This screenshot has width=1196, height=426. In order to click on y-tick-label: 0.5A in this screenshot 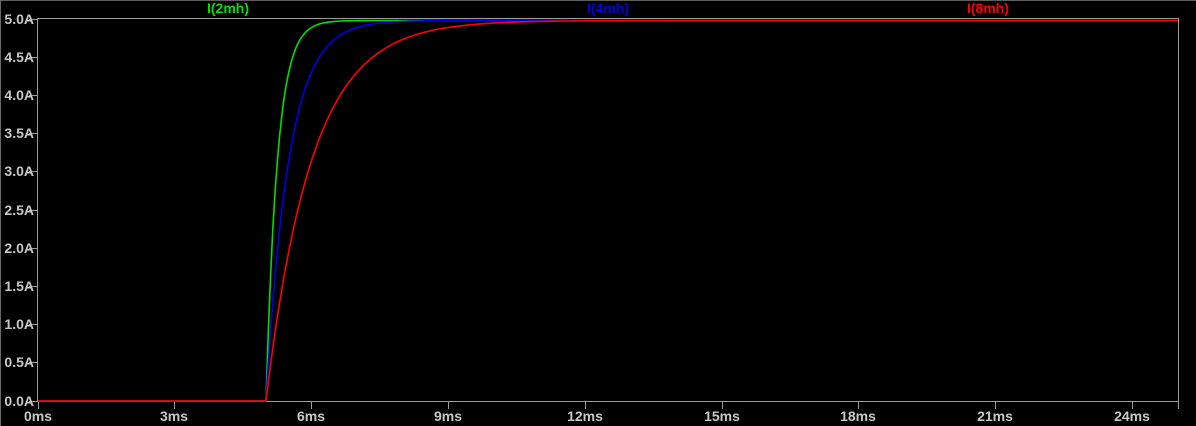, I will do `click(19, 362)`.